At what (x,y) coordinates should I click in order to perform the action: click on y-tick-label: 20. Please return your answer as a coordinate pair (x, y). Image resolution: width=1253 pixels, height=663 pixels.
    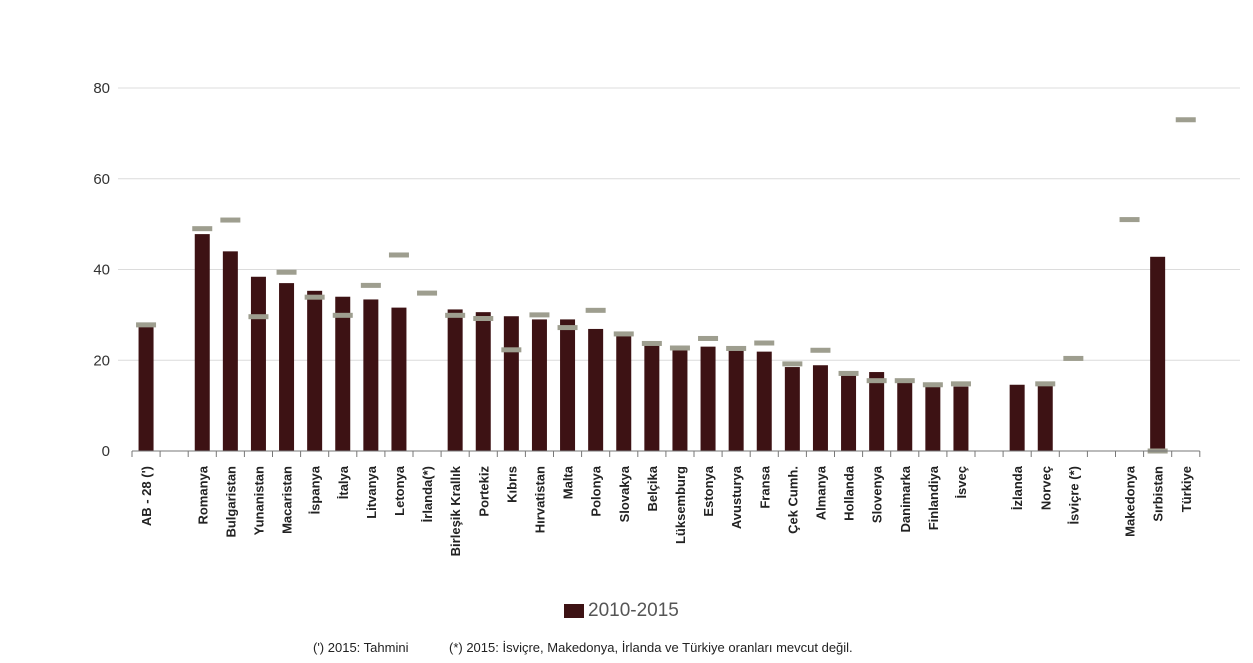
    Looking at the image, I should click on (101, 360).